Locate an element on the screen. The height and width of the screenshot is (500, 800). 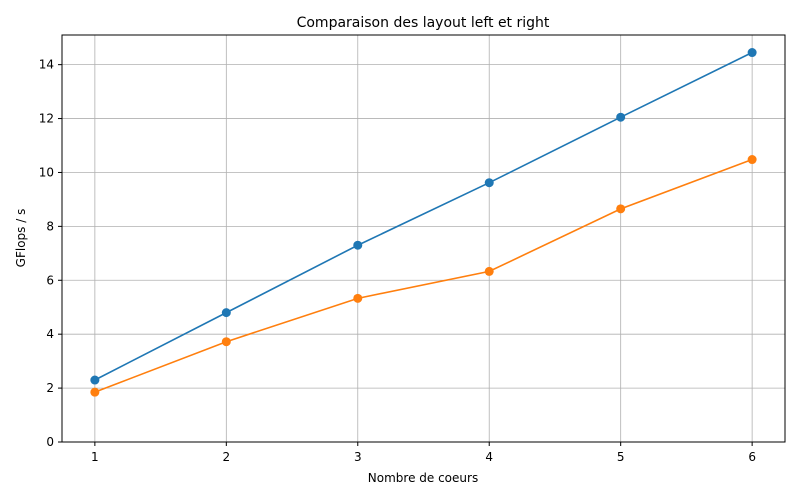
chart-title: Comparaison des layout left et right is located at coordinates (423, 23).